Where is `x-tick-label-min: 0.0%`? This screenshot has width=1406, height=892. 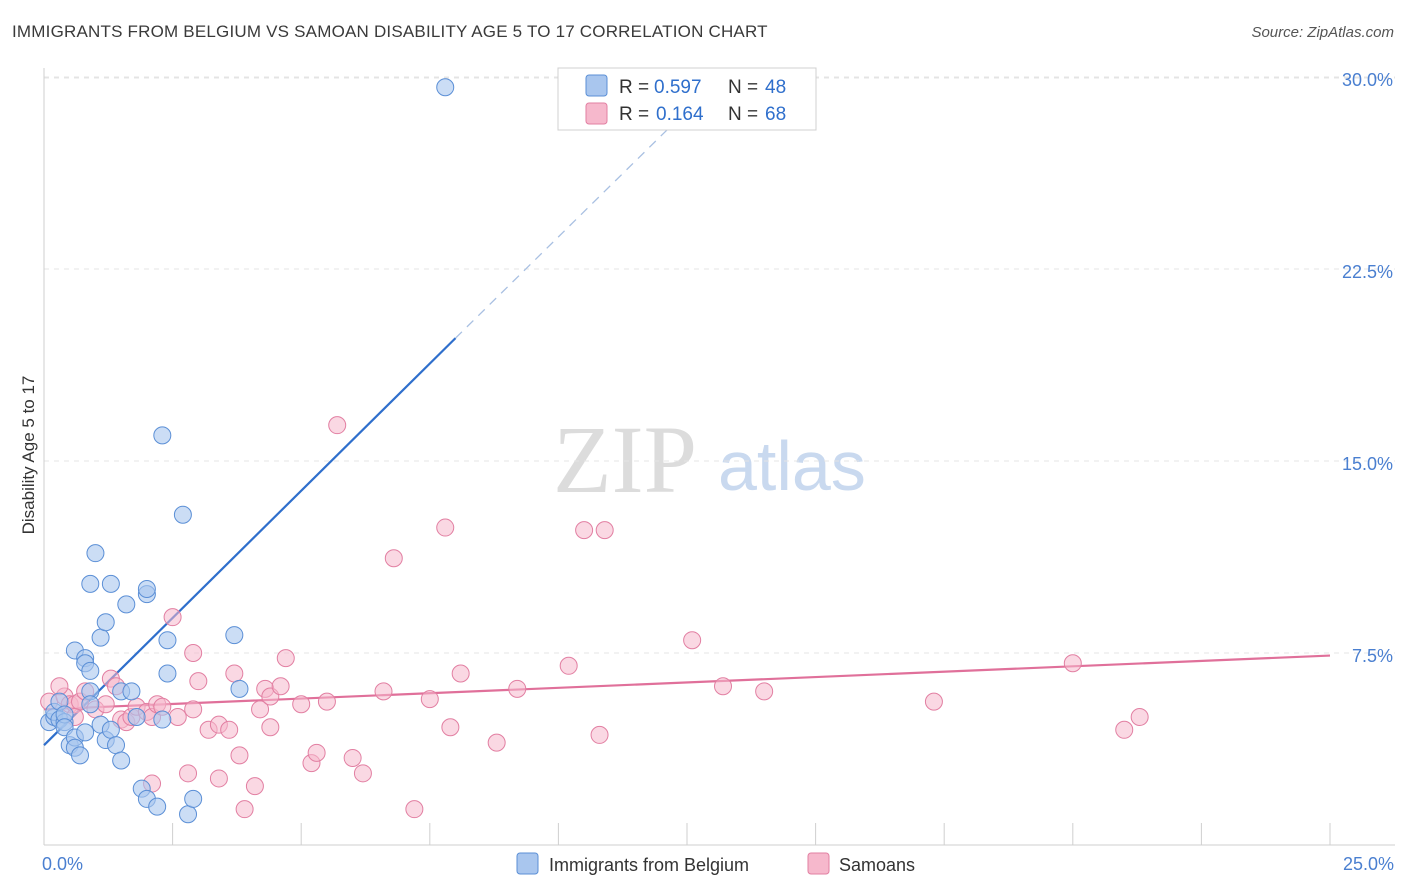
x-tick-label-min: 0.0% is located at coordinates (62, 864).